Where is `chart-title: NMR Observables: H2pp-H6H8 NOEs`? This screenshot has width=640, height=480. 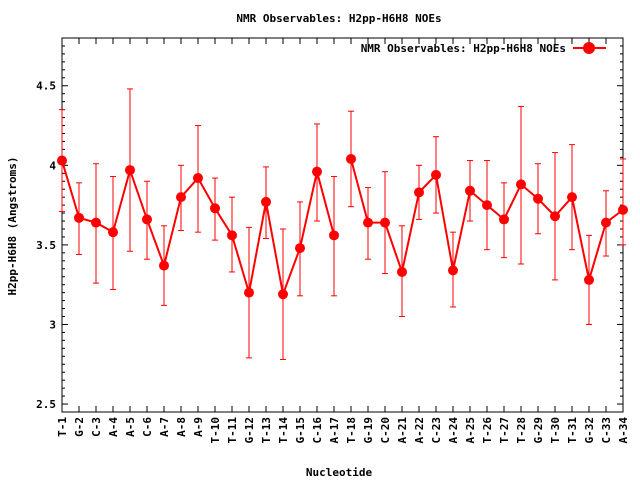 chart-title: NMR Observables: H2pp-H6H8 NOEs is located at coordinates (338, 18).